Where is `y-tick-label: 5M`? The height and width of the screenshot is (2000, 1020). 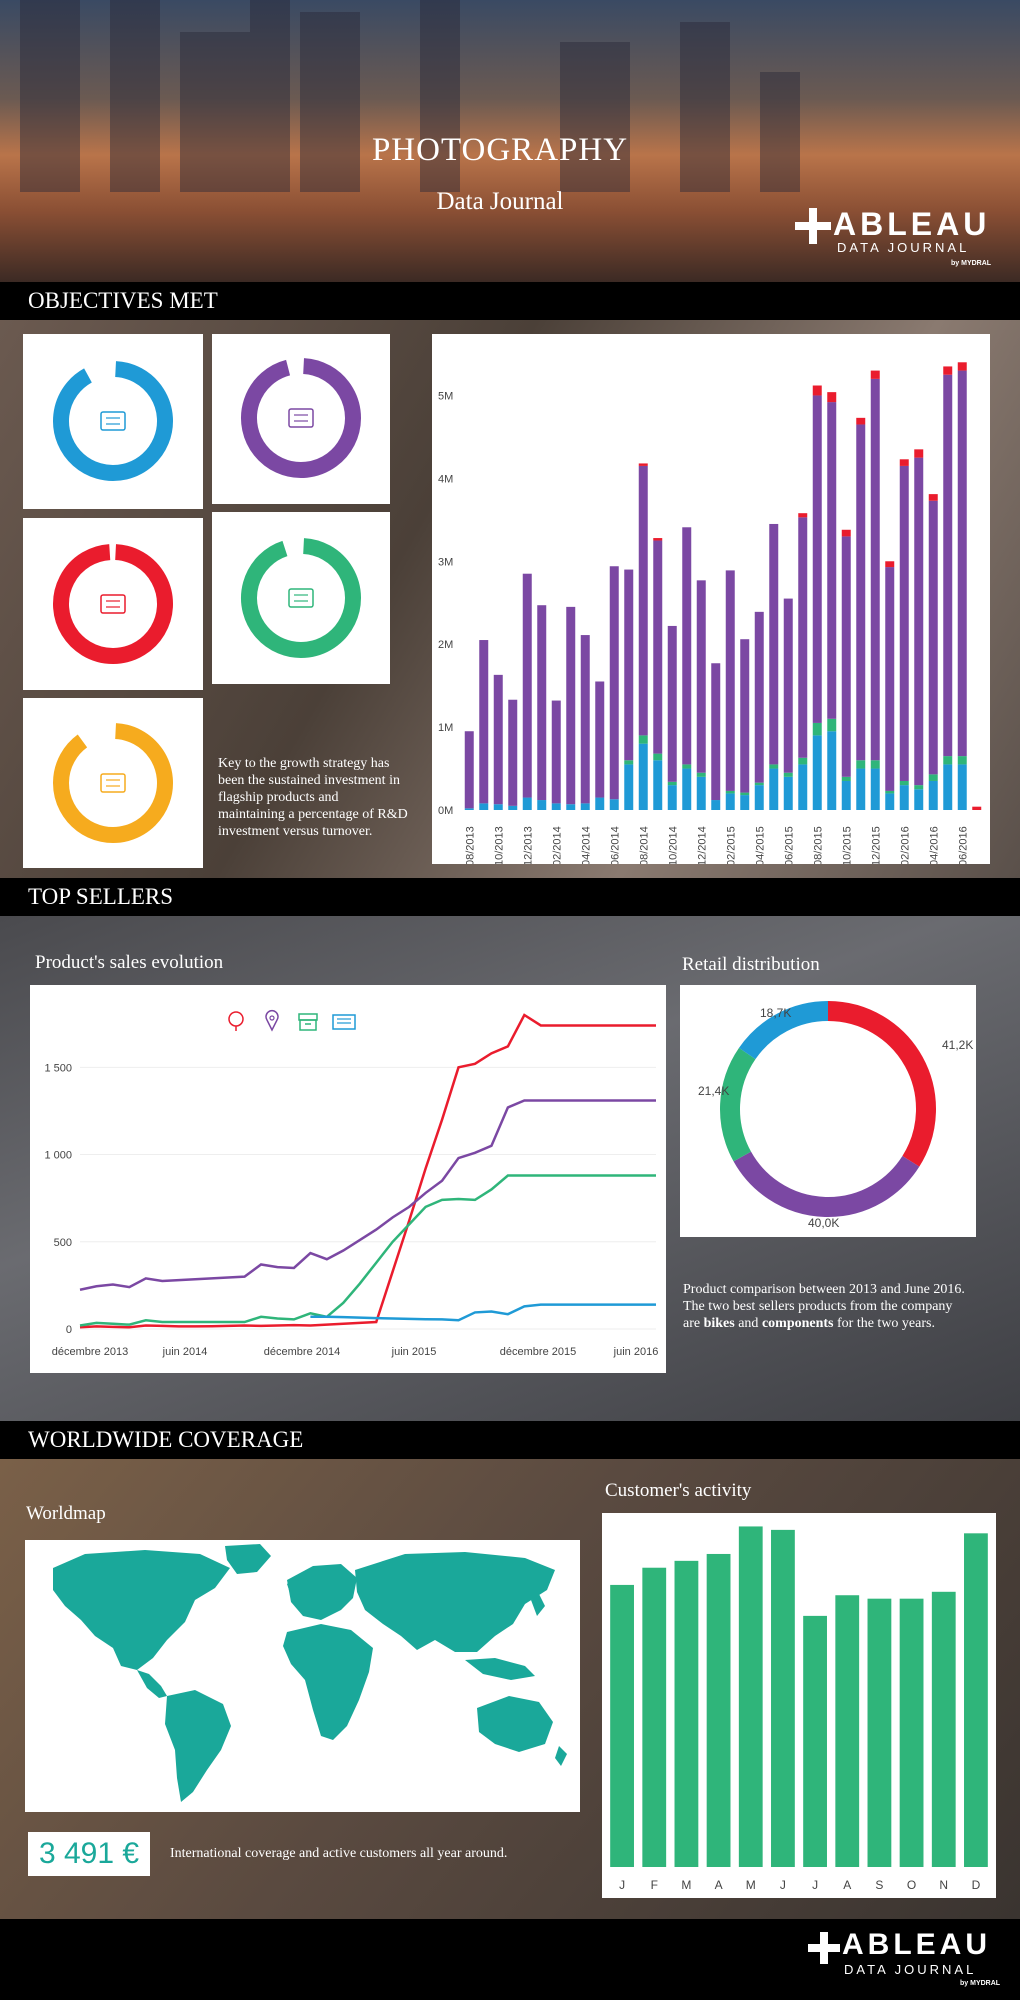
y-tick-label: 5M is located at coordinates (445, 396).